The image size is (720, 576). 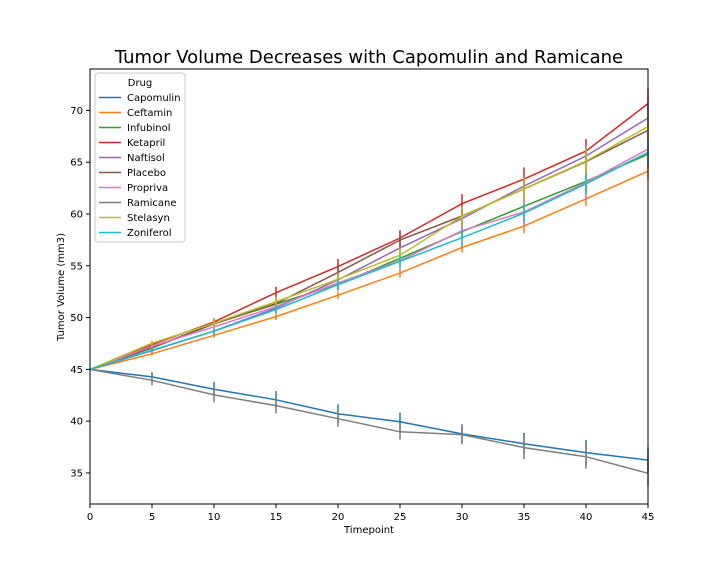 I want to click on x-tick-label: 25, so click(x=400, y=517).